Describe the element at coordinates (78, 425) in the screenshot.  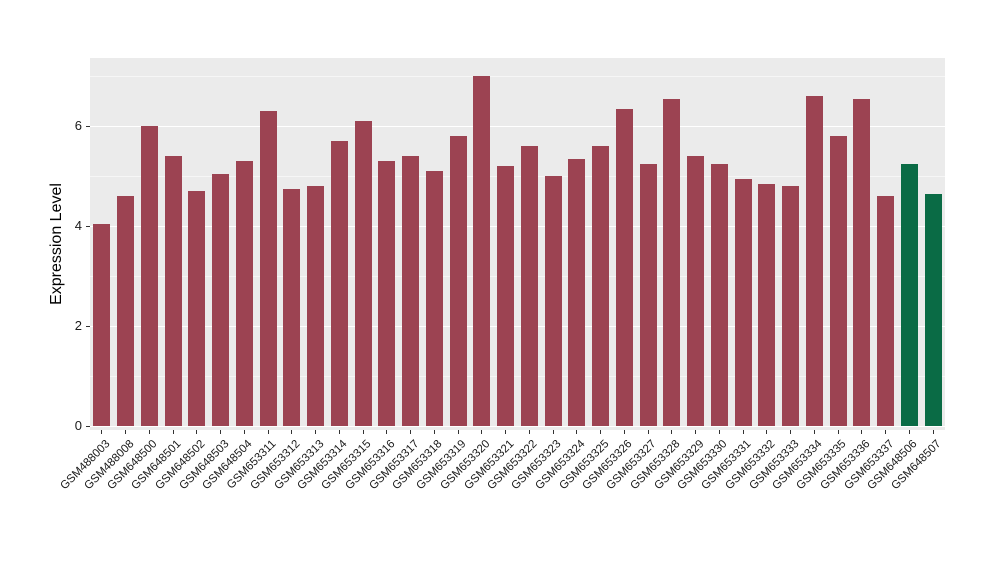
I see `y-axis-tick-label: 0` at that location.